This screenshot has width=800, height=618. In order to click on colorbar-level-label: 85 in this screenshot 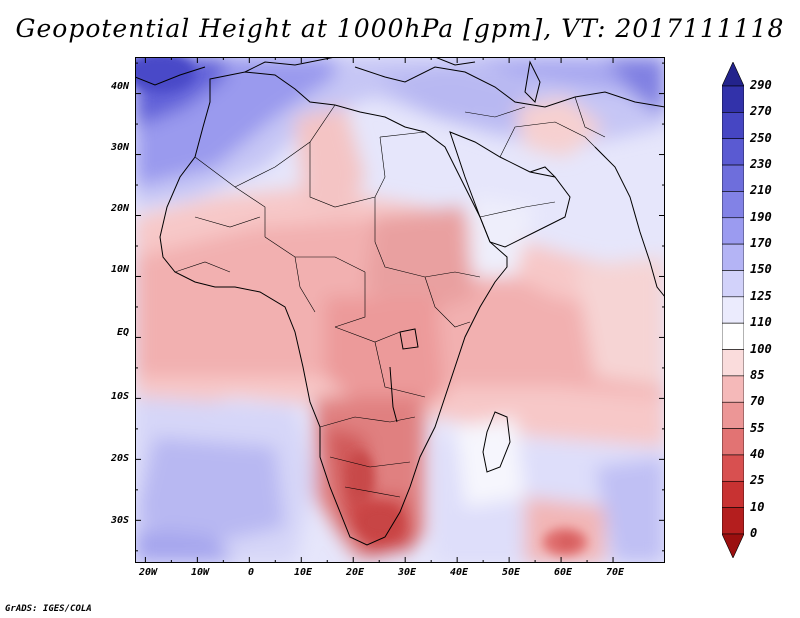, I will do `click(757, 374)`.